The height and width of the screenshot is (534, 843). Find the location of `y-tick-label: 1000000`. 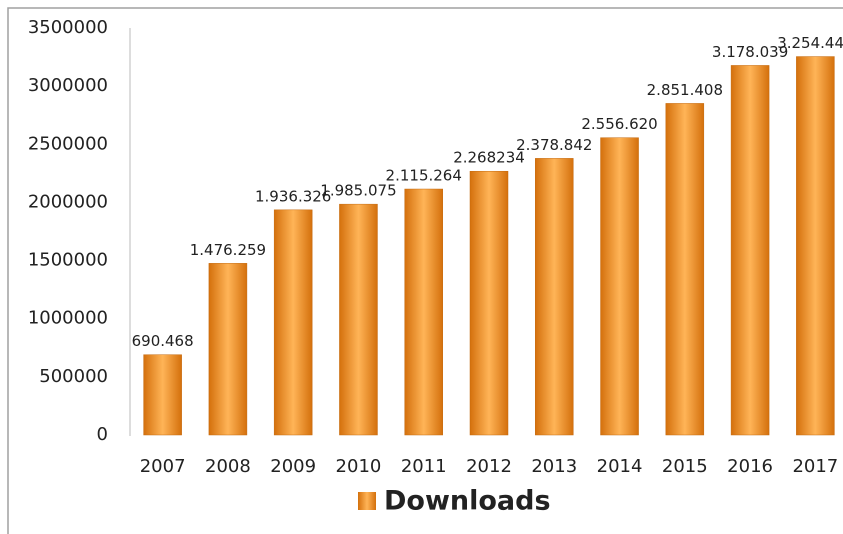

y-tick-label: 1000000 is located at coordinates (68, 318).